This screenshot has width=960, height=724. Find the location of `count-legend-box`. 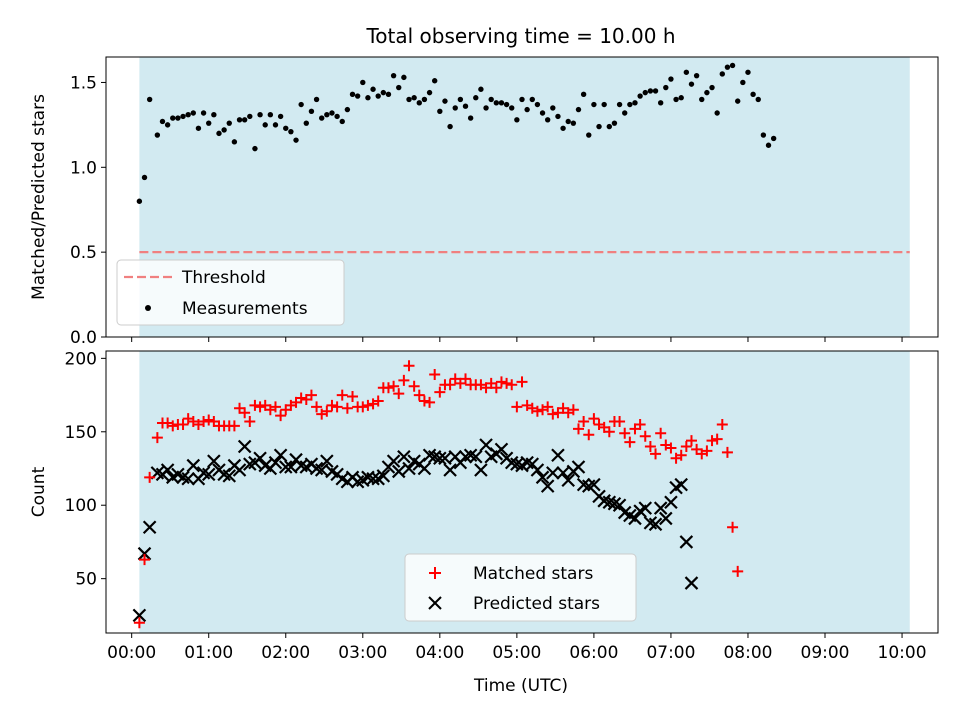

count-legend-box is located at coordinates (520, 587).